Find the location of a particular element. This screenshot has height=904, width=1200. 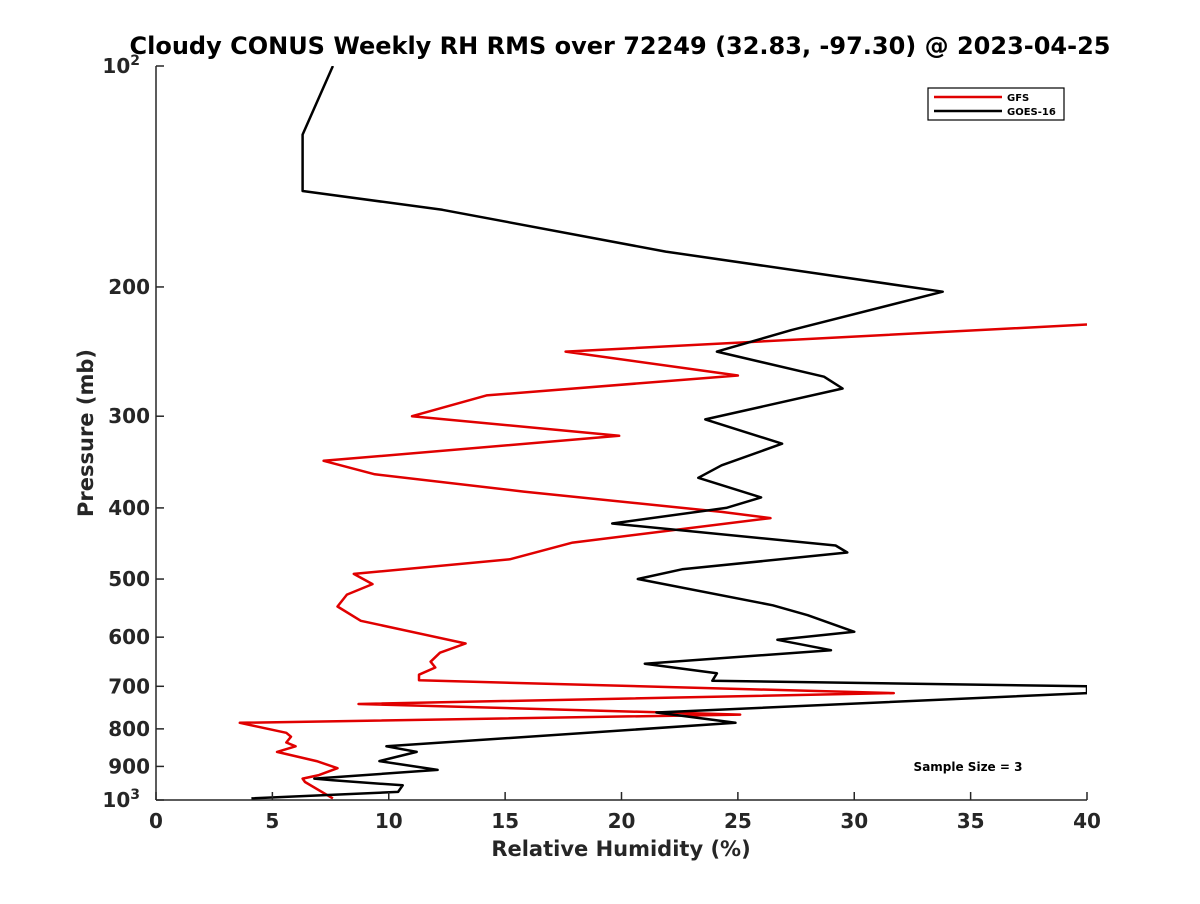

y-tick-label: 300 is located at coordinates (129, 416).